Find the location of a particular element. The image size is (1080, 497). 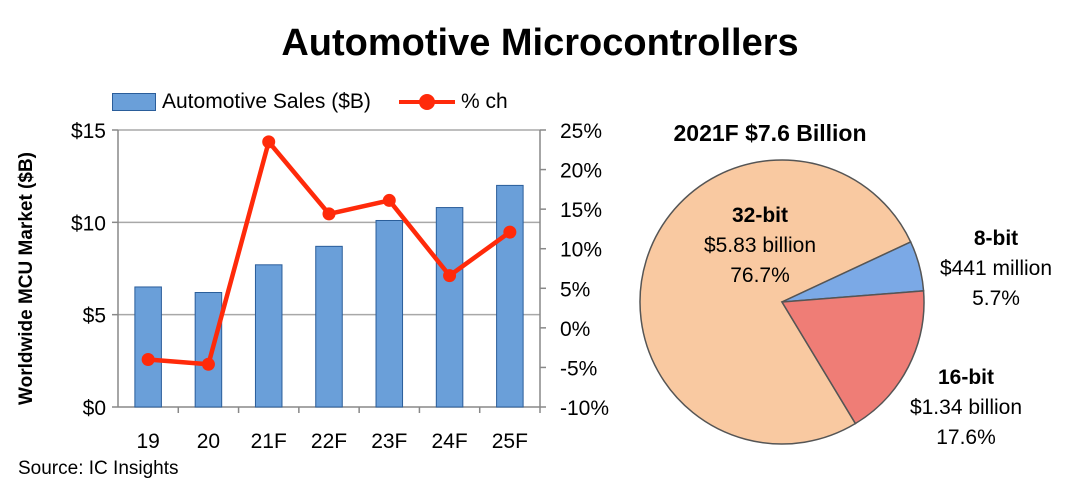

pie-label-32-bit-amount: $5.83 billion is located at coordinates (760, 245).